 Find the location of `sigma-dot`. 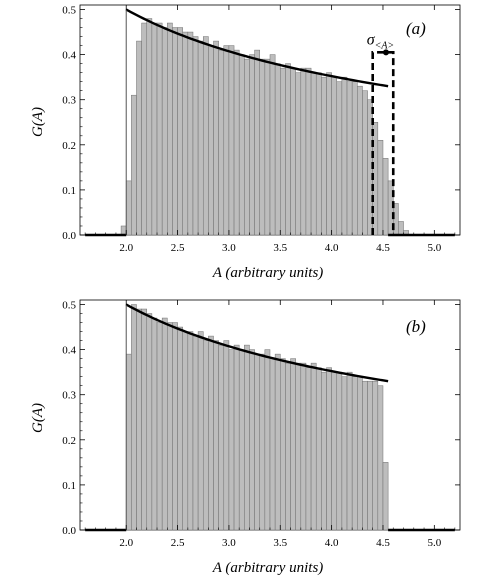

sigma-dot is located at coordinates (385, 52).